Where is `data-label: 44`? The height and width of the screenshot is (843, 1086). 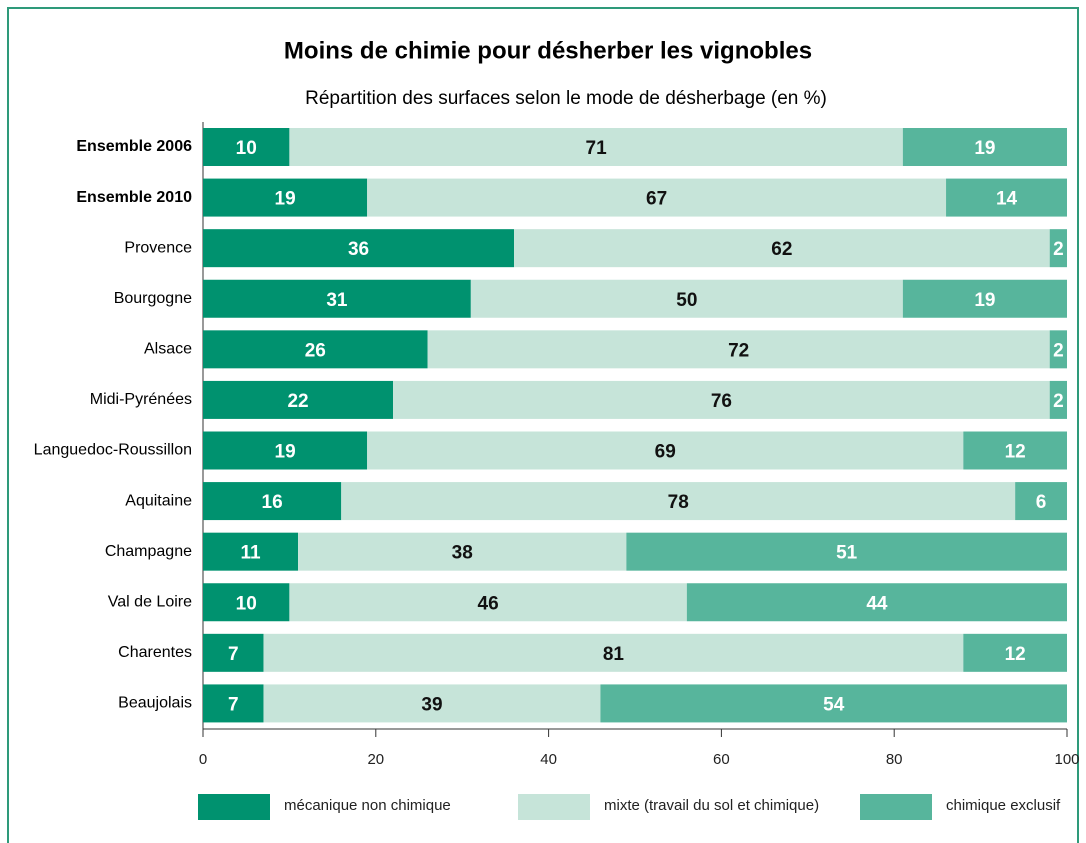 data-label: 44 is located at coordinates (877, 603).